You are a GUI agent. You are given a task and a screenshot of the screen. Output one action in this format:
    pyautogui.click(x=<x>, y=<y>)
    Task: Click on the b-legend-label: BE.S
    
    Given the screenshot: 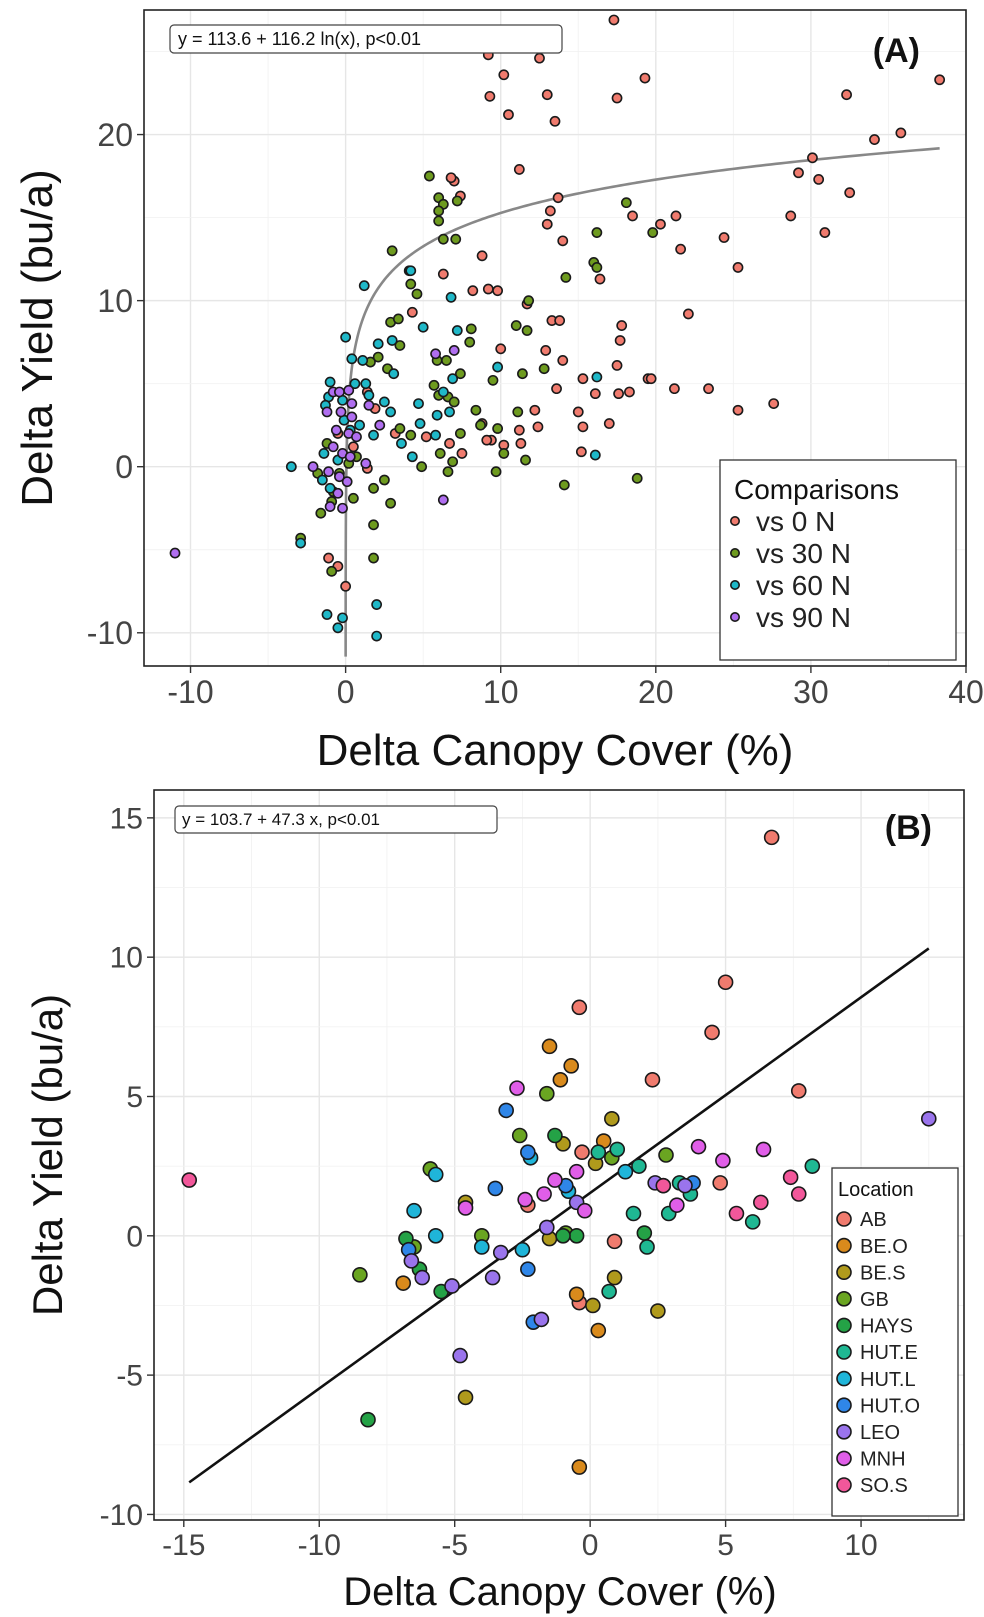 What is the action you would take?
    pyautogui.click(x=883, y=1273)
    